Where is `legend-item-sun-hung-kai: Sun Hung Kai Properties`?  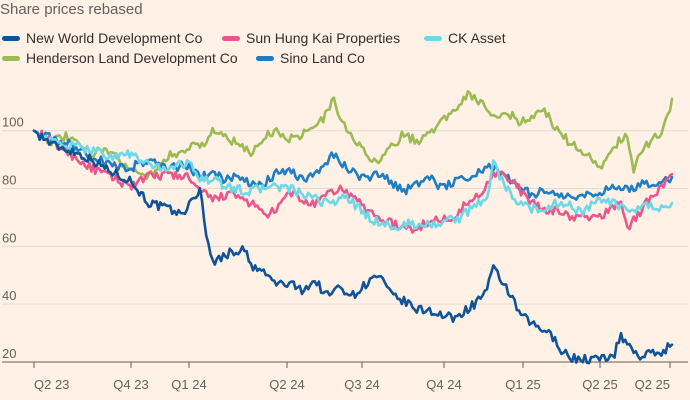
legend-item-sun-hung-kai: Sun Hung Kai Properties is located at coordinates (311, 38).